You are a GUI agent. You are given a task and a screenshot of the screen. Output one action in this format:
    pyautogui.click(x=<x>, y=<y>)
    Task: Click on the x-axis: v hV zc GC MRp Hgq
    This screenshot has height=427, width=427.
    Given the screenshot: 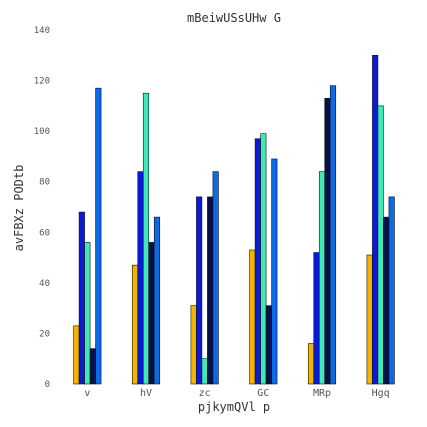 What is the action you would take?
    pyautogui.click(x=236, y=393)
    